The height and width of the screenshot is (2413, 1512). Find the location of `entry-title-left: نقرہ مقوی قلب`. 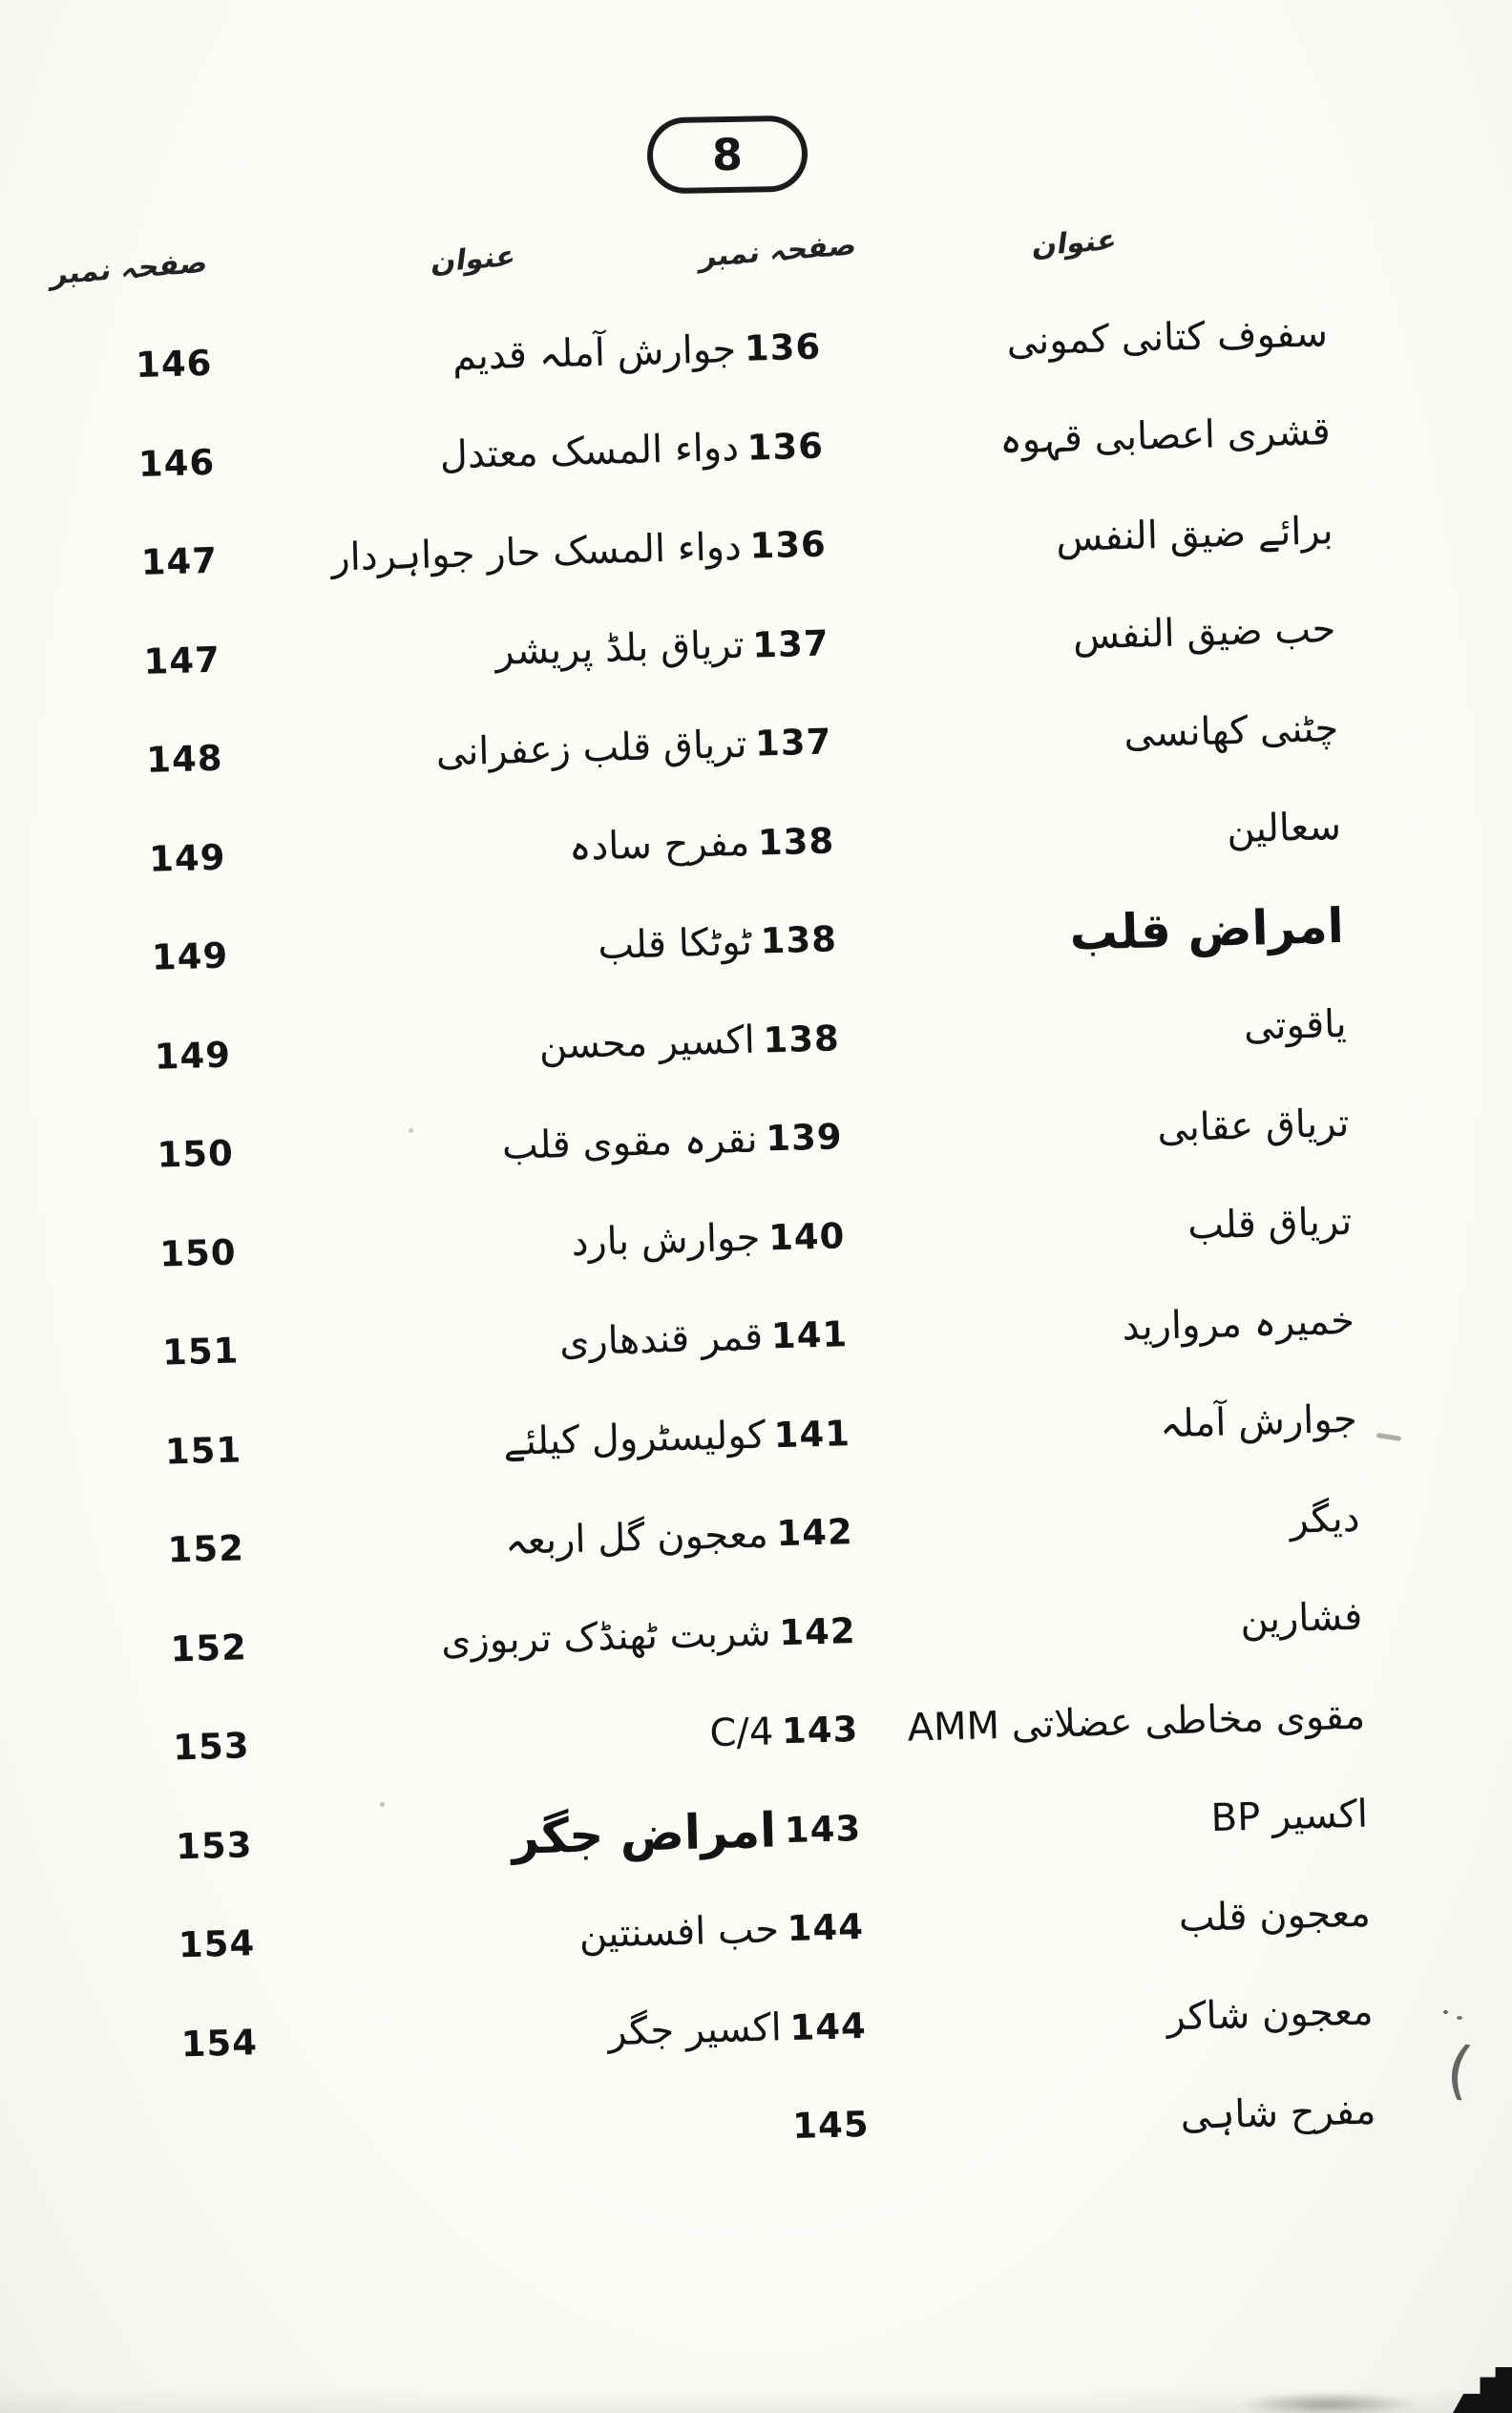

entry-title-left: نقرہ مقوی قلب is located at coordinates (630, 1142).